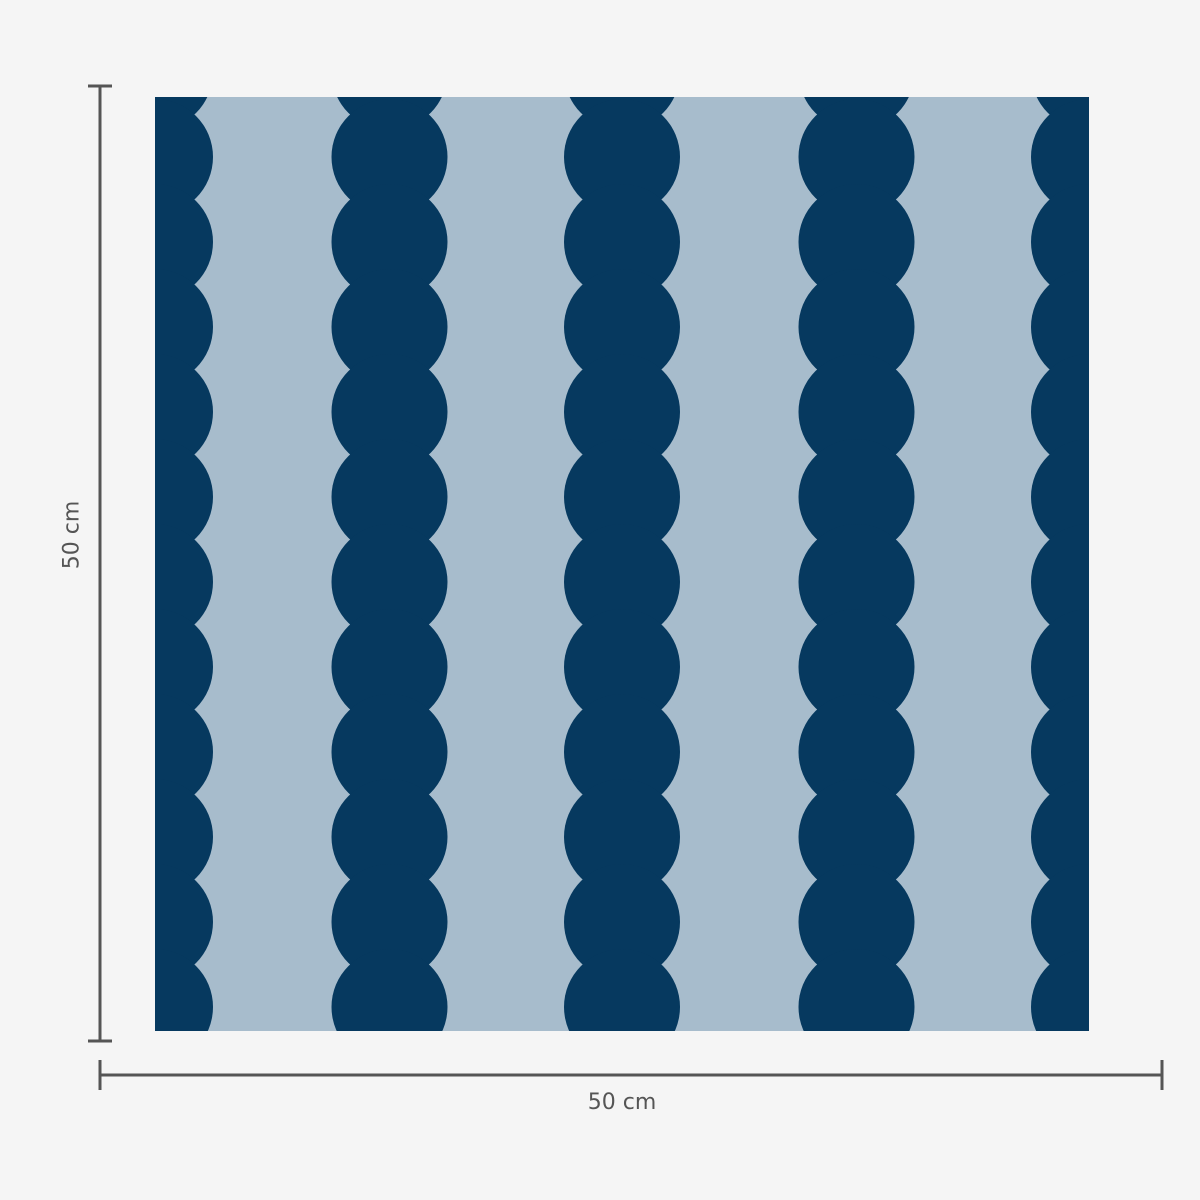 The height and width of the screenshot is (1200, 1200). Describe the element at coordinates (72, 535) in the screenshot. I see `height-label: 50 cm` at that location.